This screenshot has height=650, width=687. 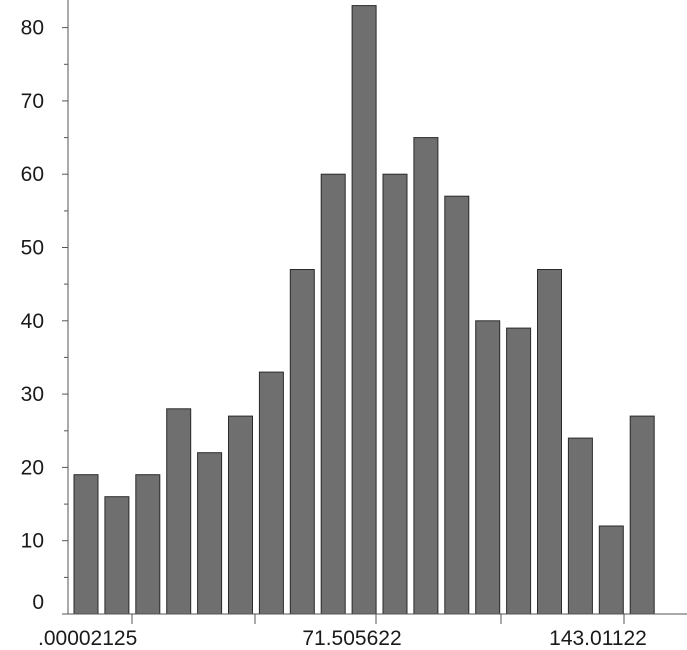 I want to click on y-axis: 0 10 20 30 40 50 60 70 80, so click(x=45, y=307).